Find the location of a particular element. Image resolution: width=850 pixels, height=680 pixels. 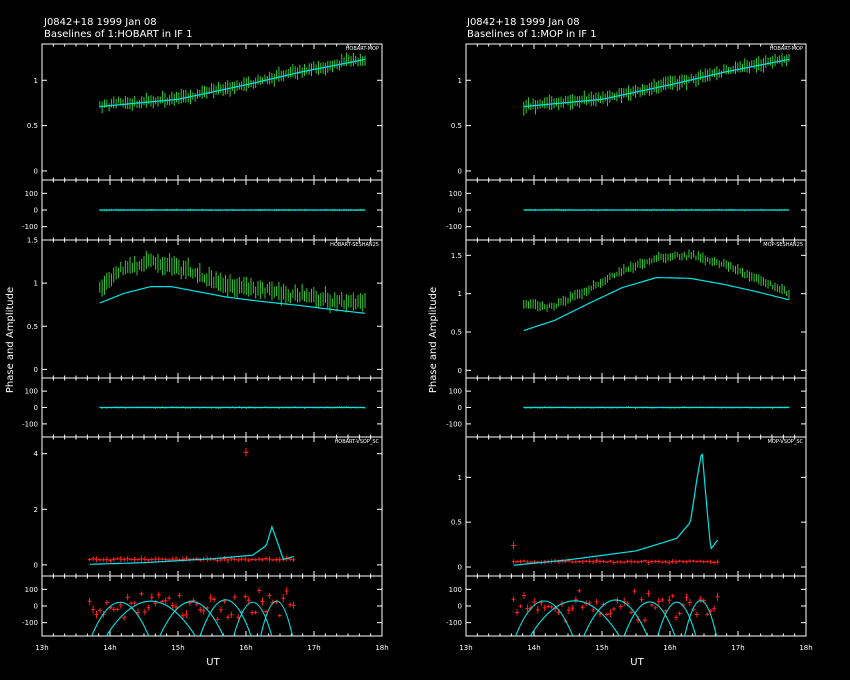

baseline-row-mop-seshan25: MOP-SESHAN25 0 0.5 1 1.5 100 0 -100 is located at coordinates (626, 338).